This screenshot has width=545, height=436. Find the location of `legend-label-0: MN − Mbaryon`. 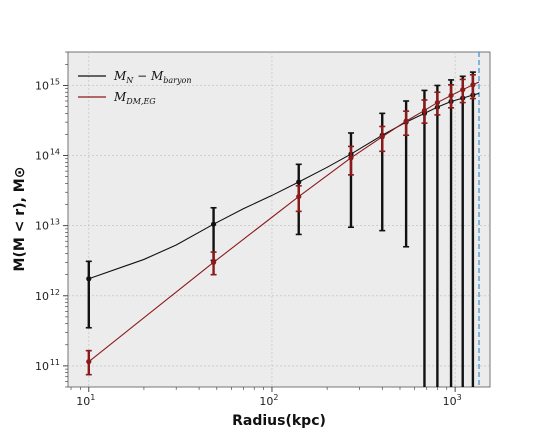

legend-label-0: MN − Mbaryon is located at coordinates (152, 77).